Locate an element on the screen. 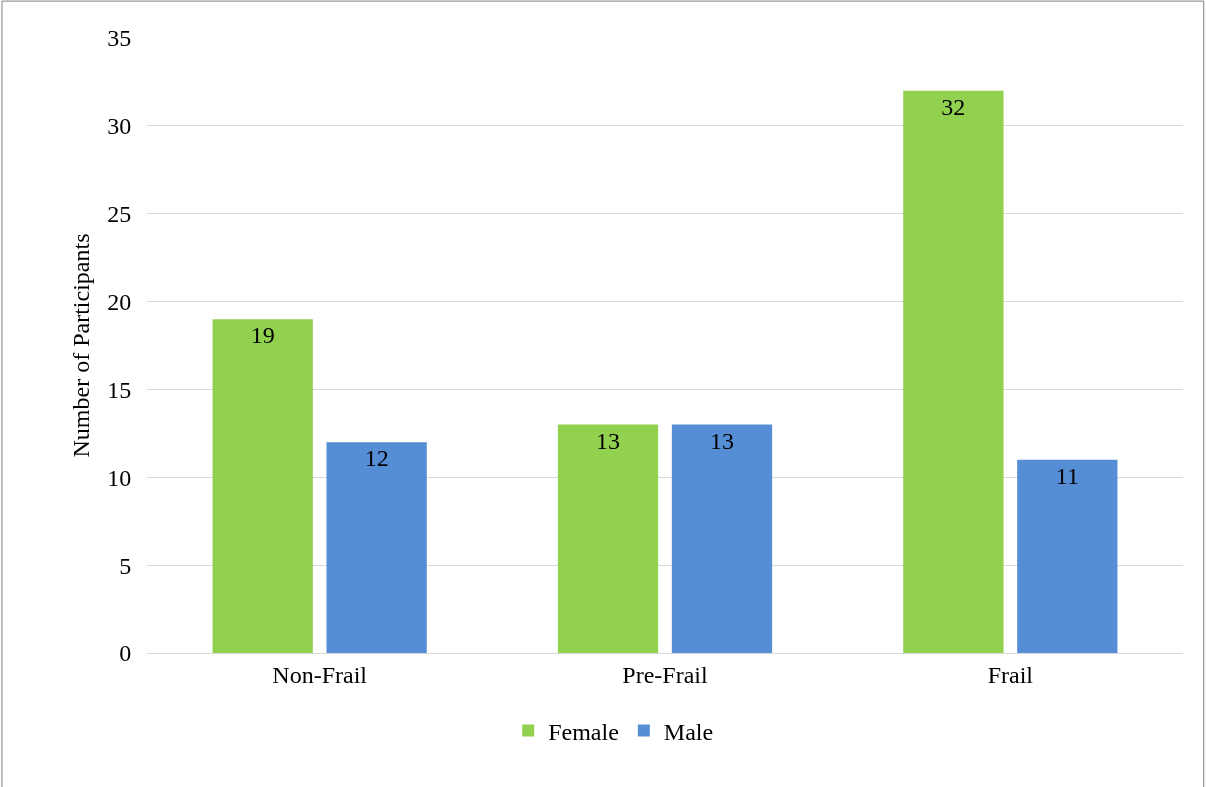  x-tick-label: Non-Frail is located at coordinates (320, 674).